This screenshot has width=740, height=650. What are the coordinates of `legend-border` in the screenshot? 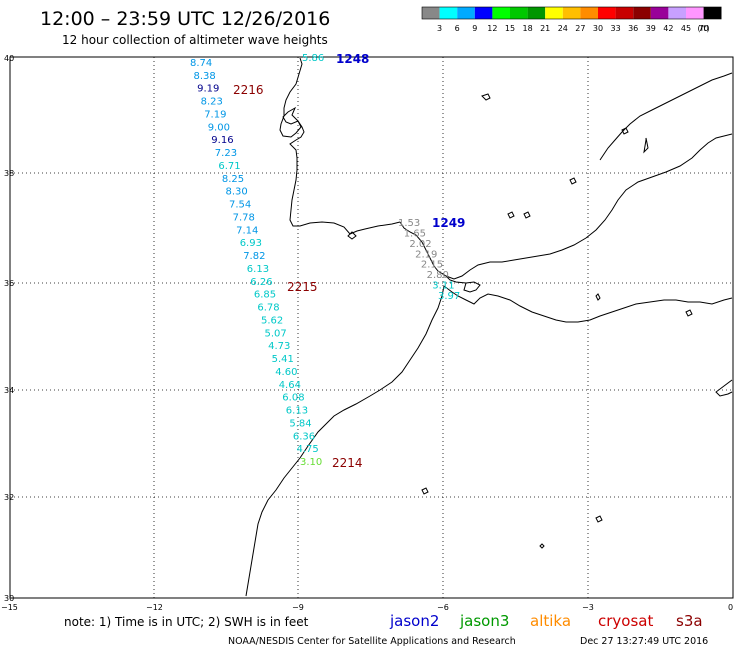 It's located at (571, 13).